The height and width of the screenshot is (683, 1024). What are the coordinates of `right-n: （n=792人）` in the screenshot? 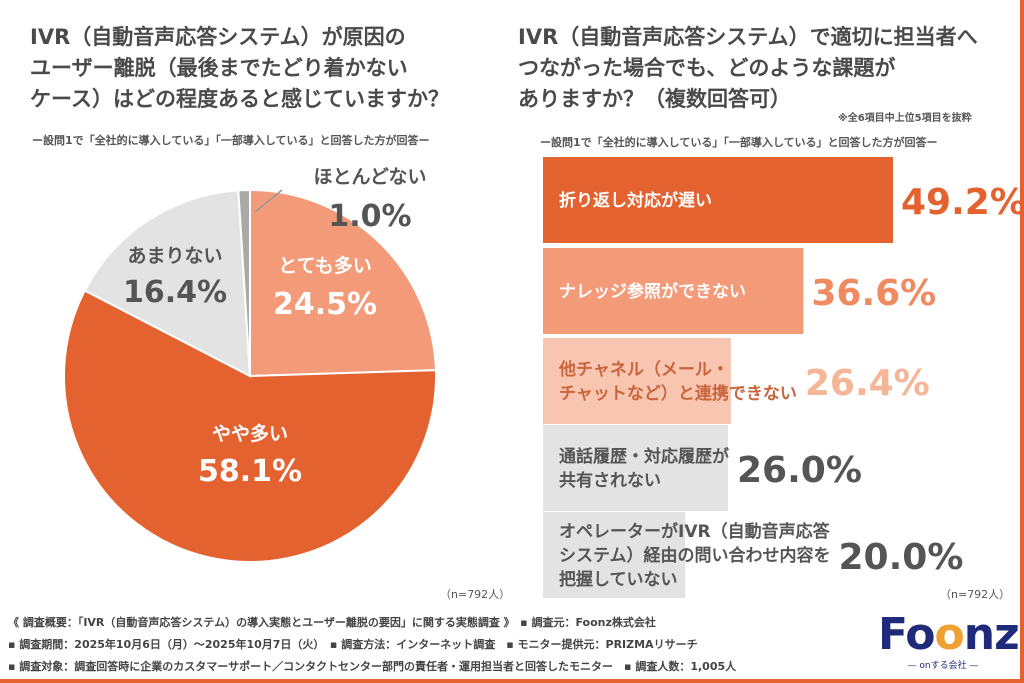 It's located at (975, 594).